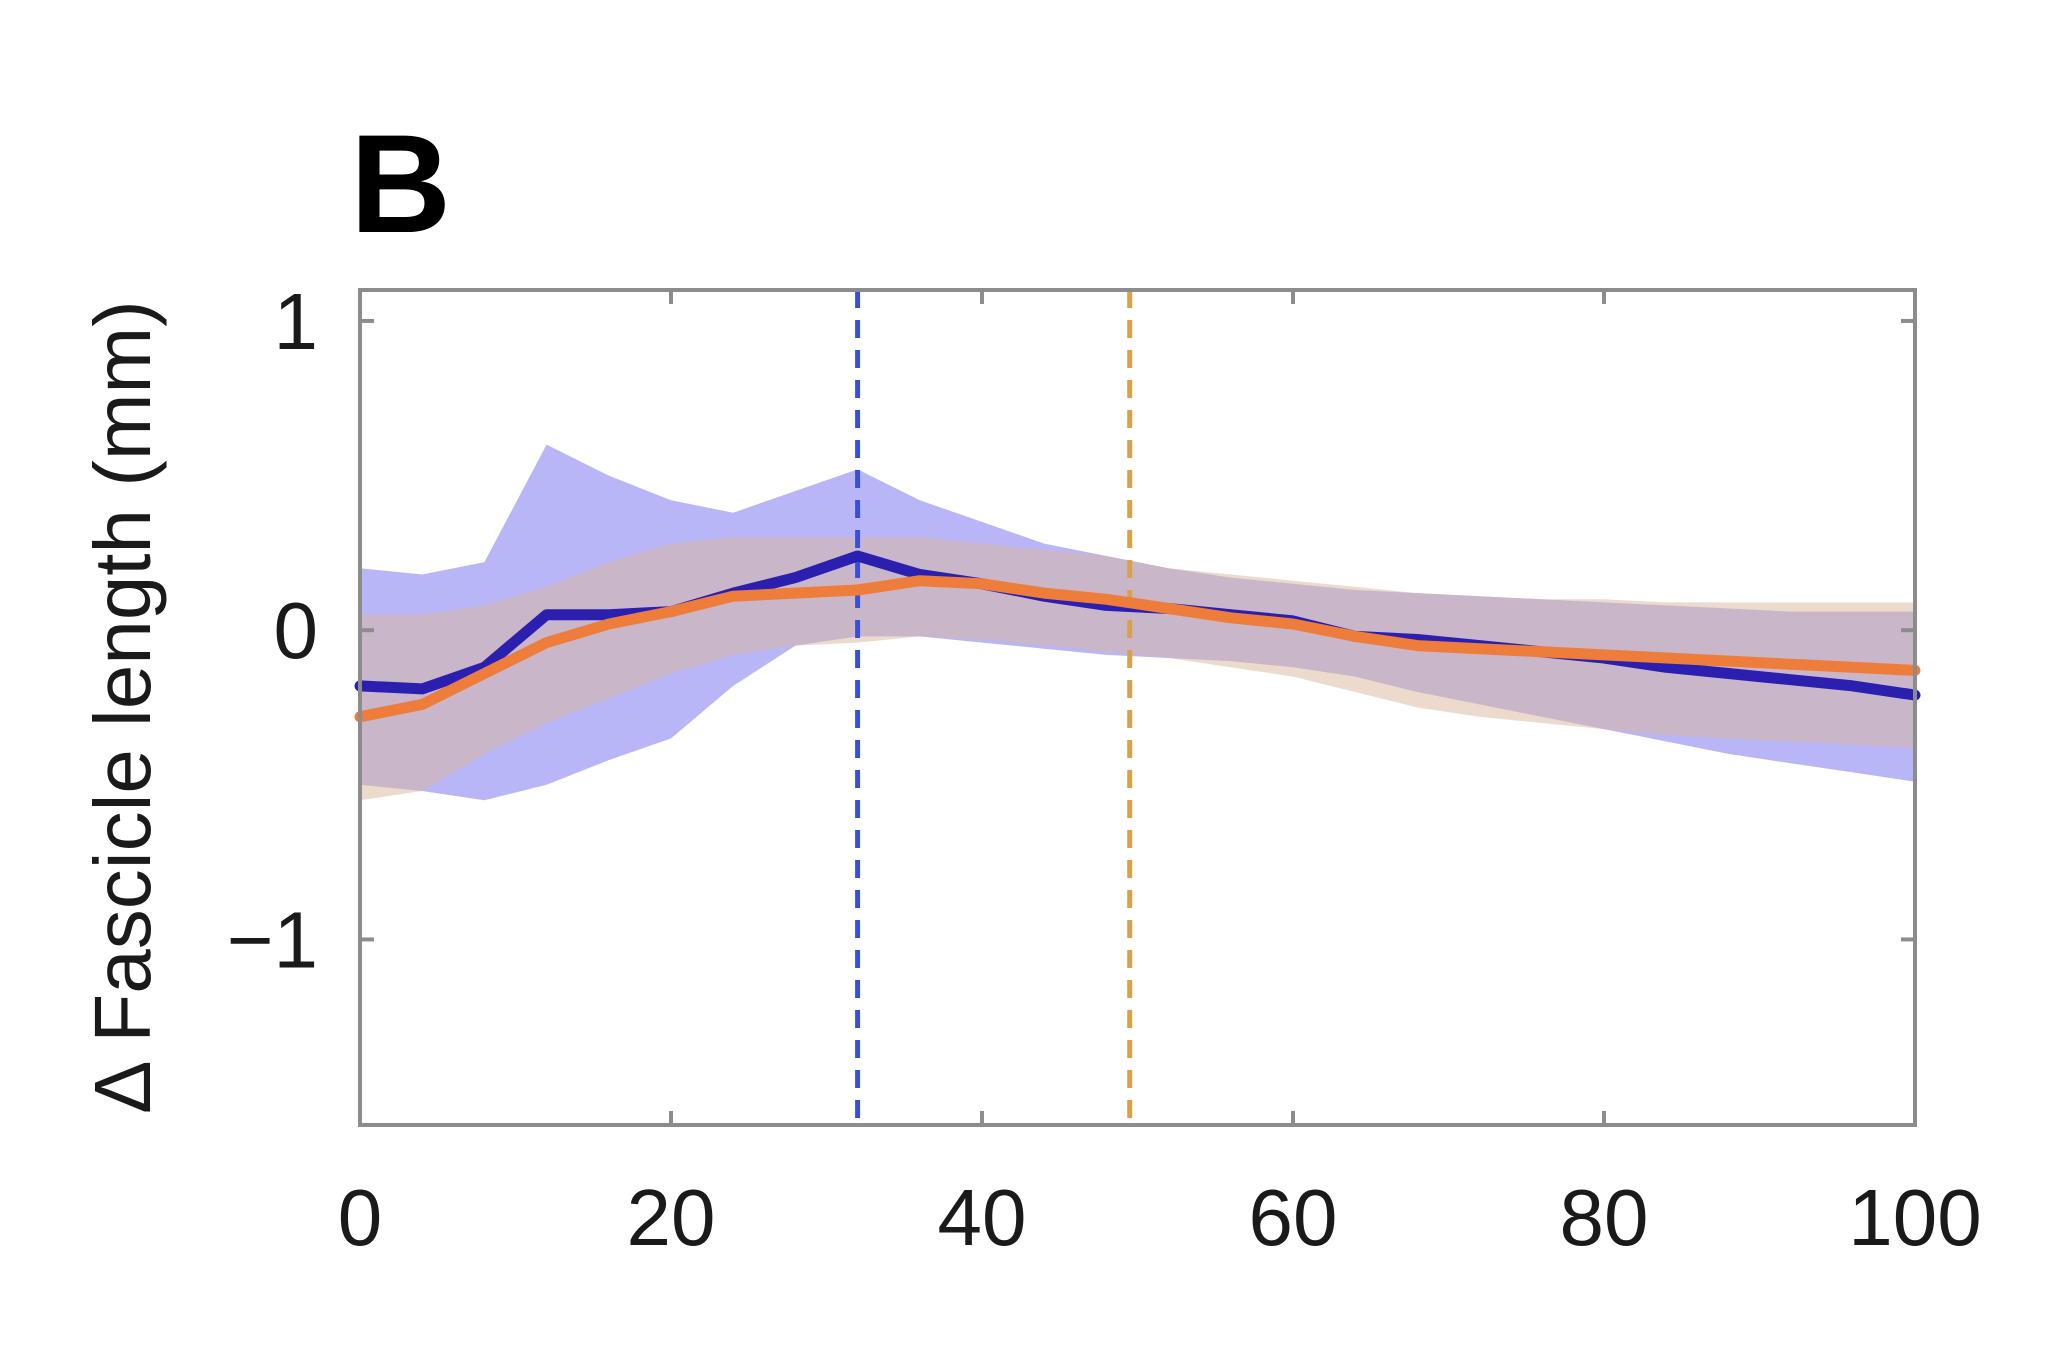 This screenshot has height=1360, width=2048. I want to click on y-tick-labels: 1 0 −1, so click(272, 631).